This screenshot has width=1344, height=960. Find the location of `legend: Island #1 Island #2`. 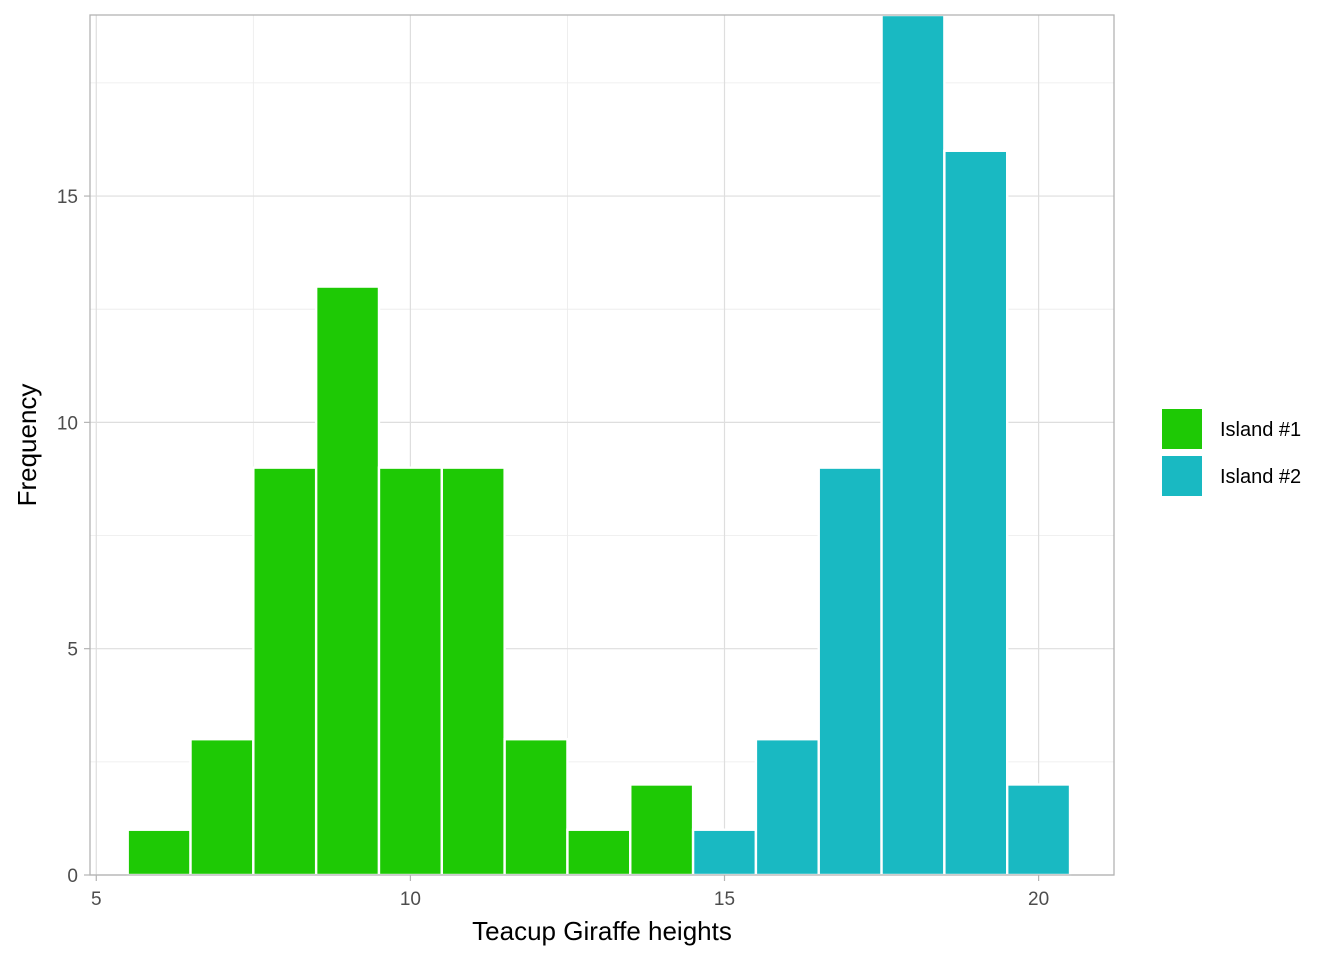

legend: Island #1 Island #2 is located at coordinates (1231, 452).